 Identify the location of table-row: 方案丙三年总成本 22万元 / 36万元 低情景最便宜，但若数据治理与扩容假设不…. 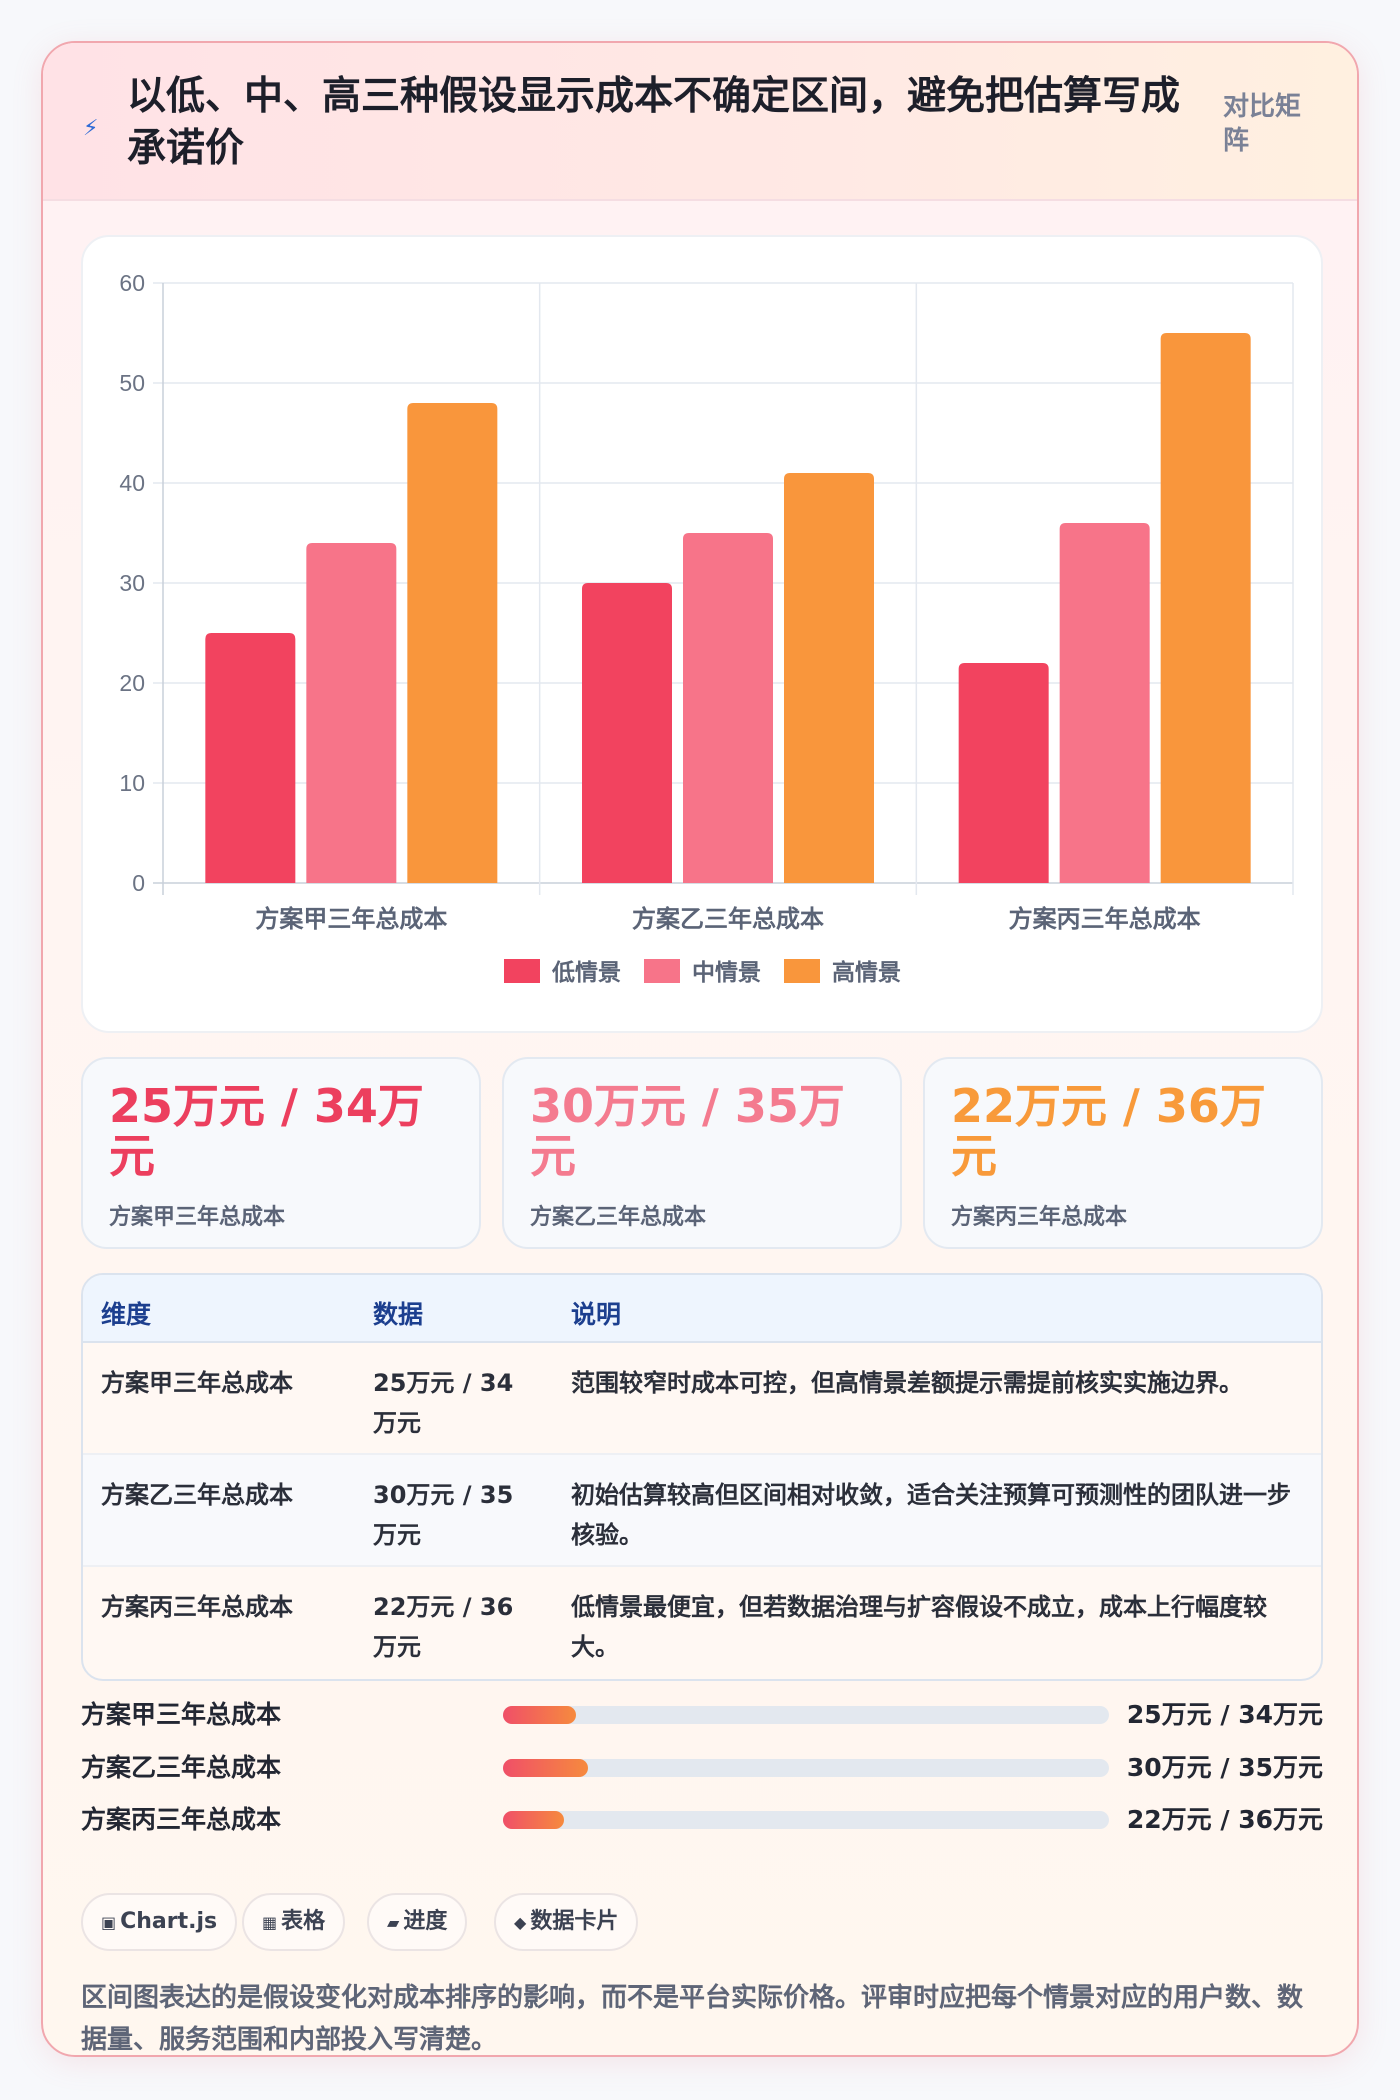
(702, 1623).